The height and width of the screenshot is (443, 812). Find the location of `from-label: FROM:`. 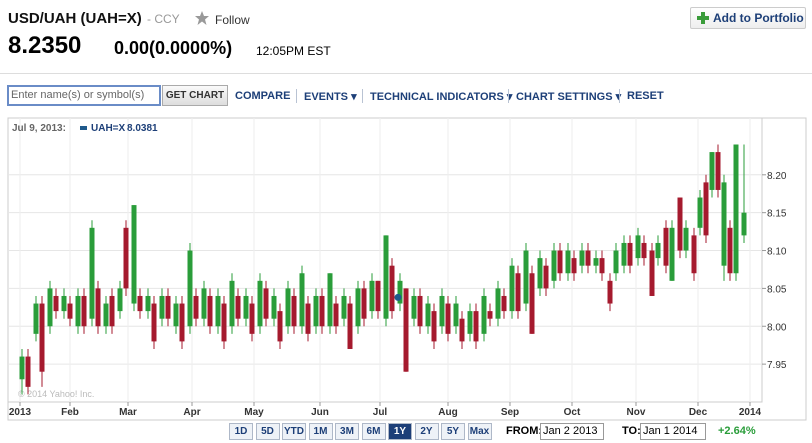

from-label: FROM: is located at coordinates (524, 431).